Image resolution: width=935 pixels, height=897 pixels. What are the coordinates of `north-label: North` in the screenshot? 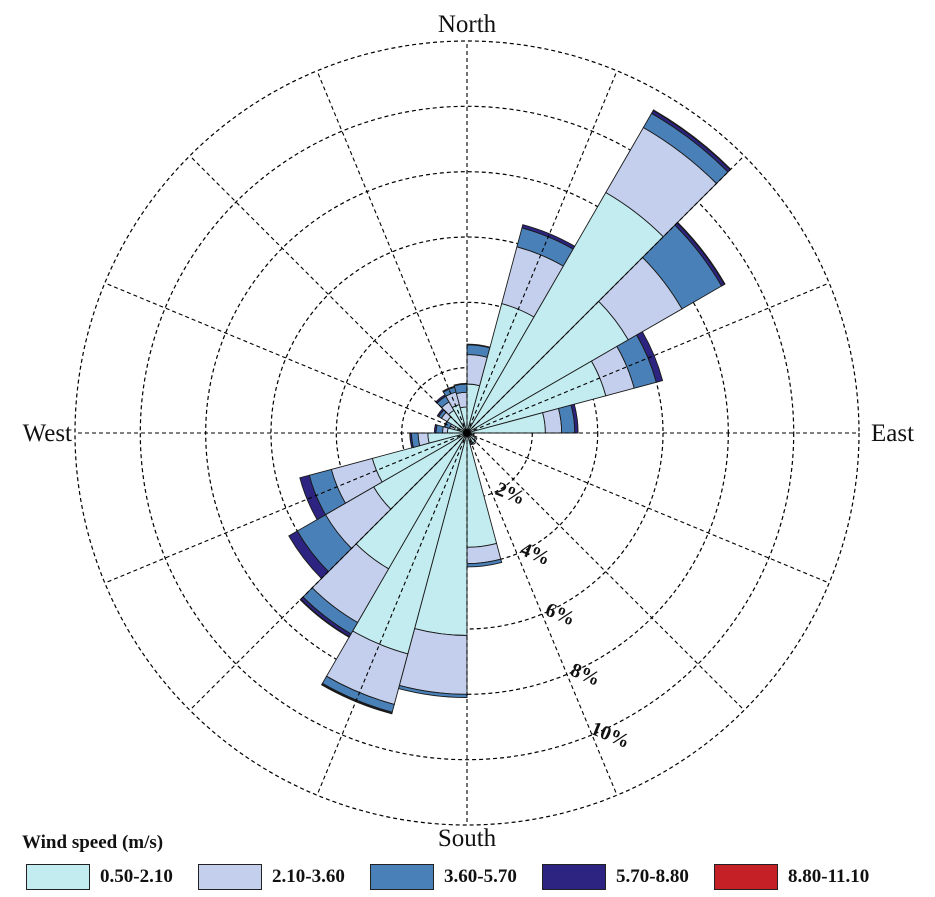 It's located at (467, 24).